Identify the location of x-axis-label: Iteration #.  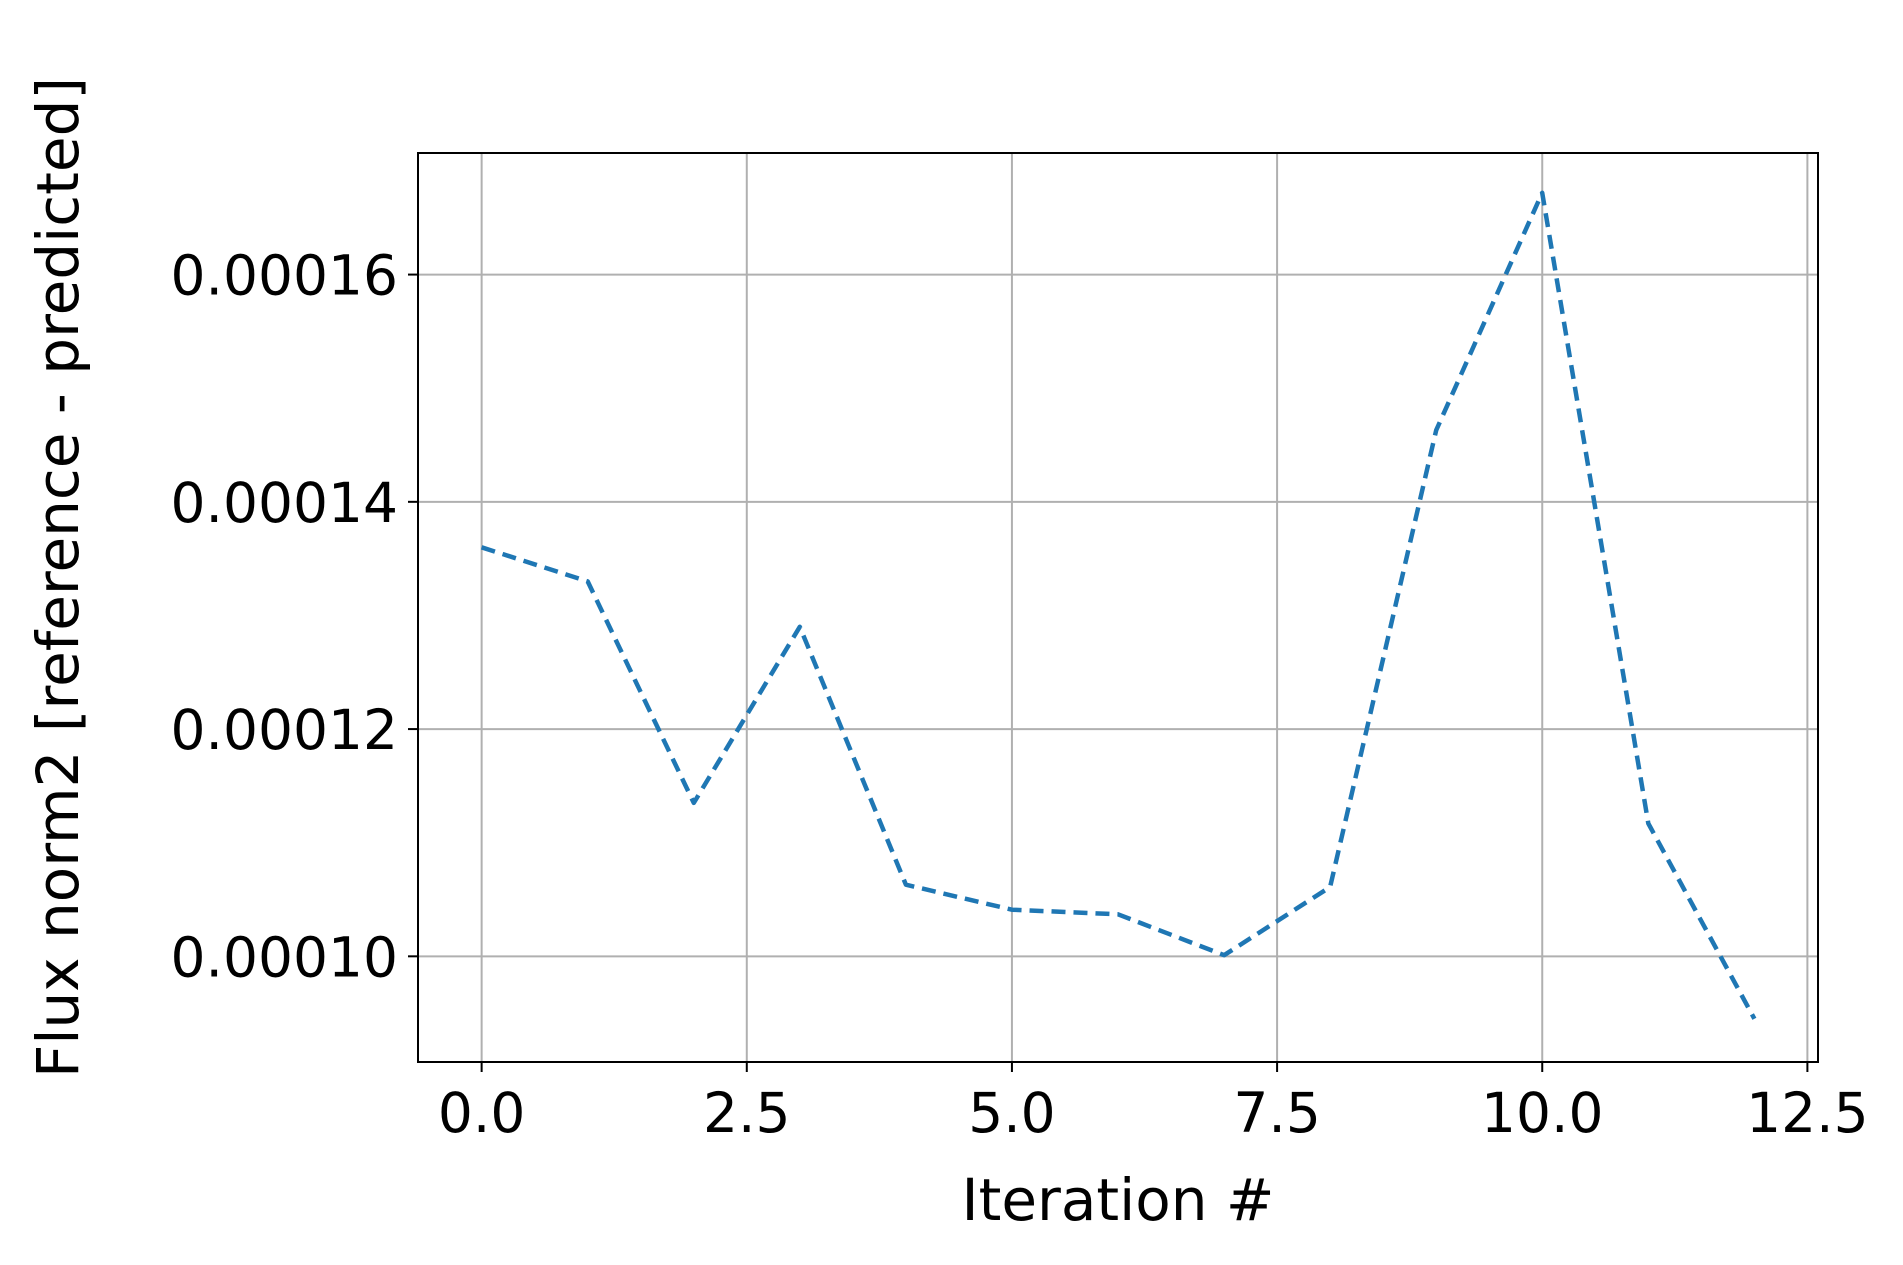
(1117, 1200).